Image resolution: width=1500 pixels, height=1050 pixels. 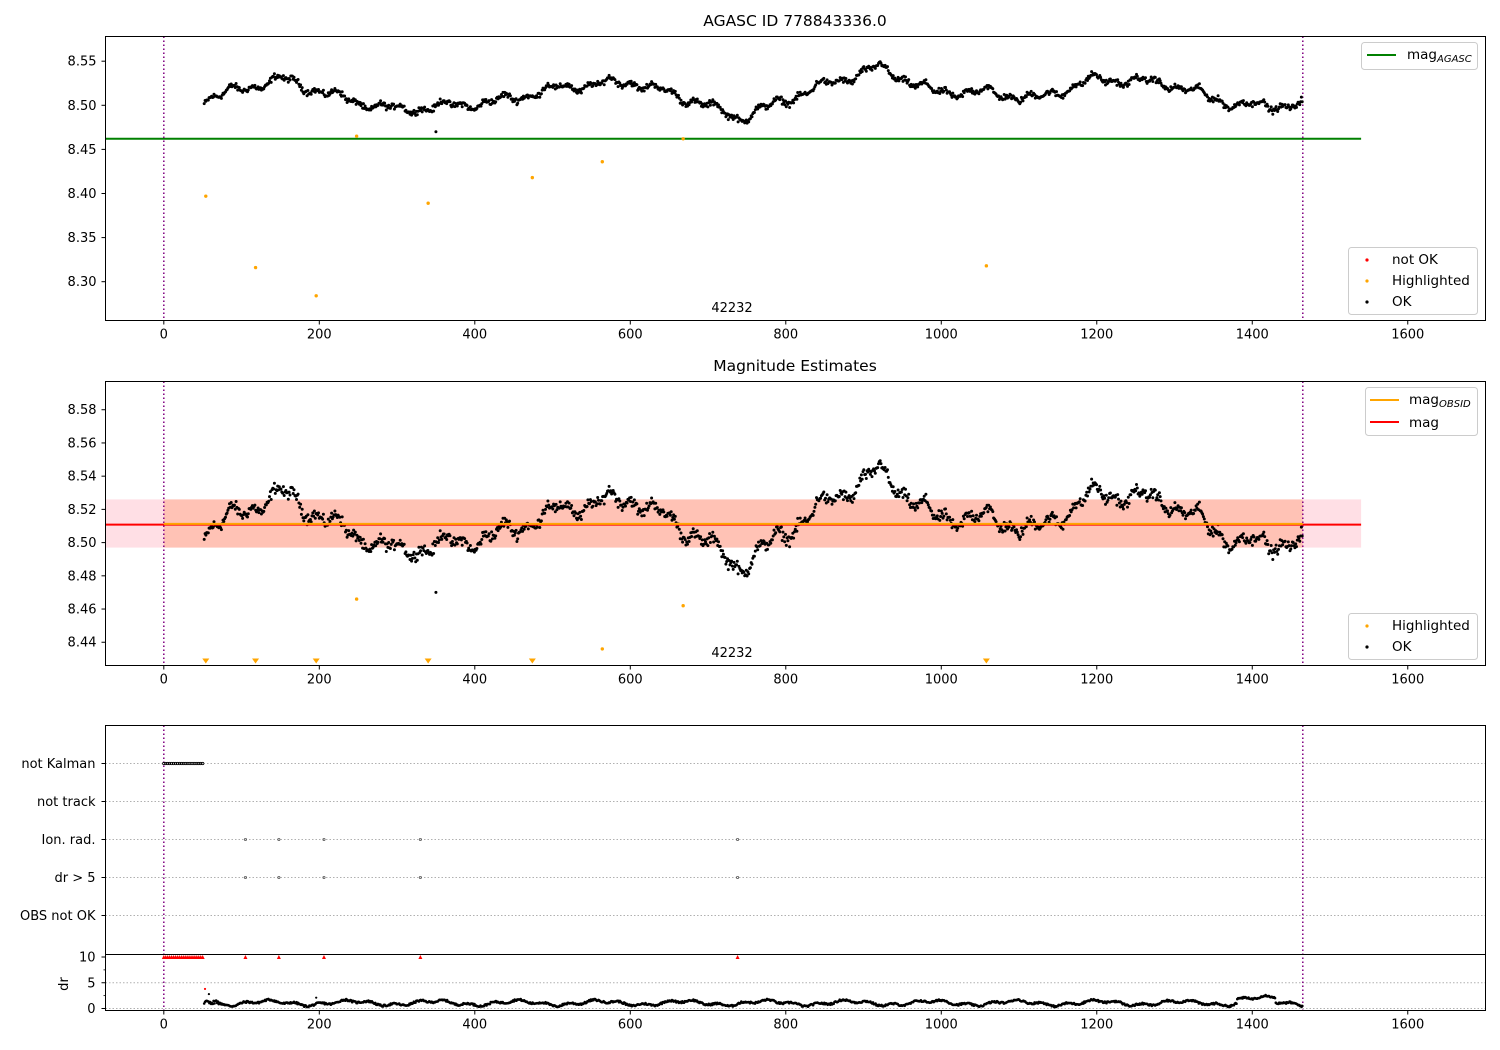 I want to click on x-tick-label: 200, so click(x=319, y=335).